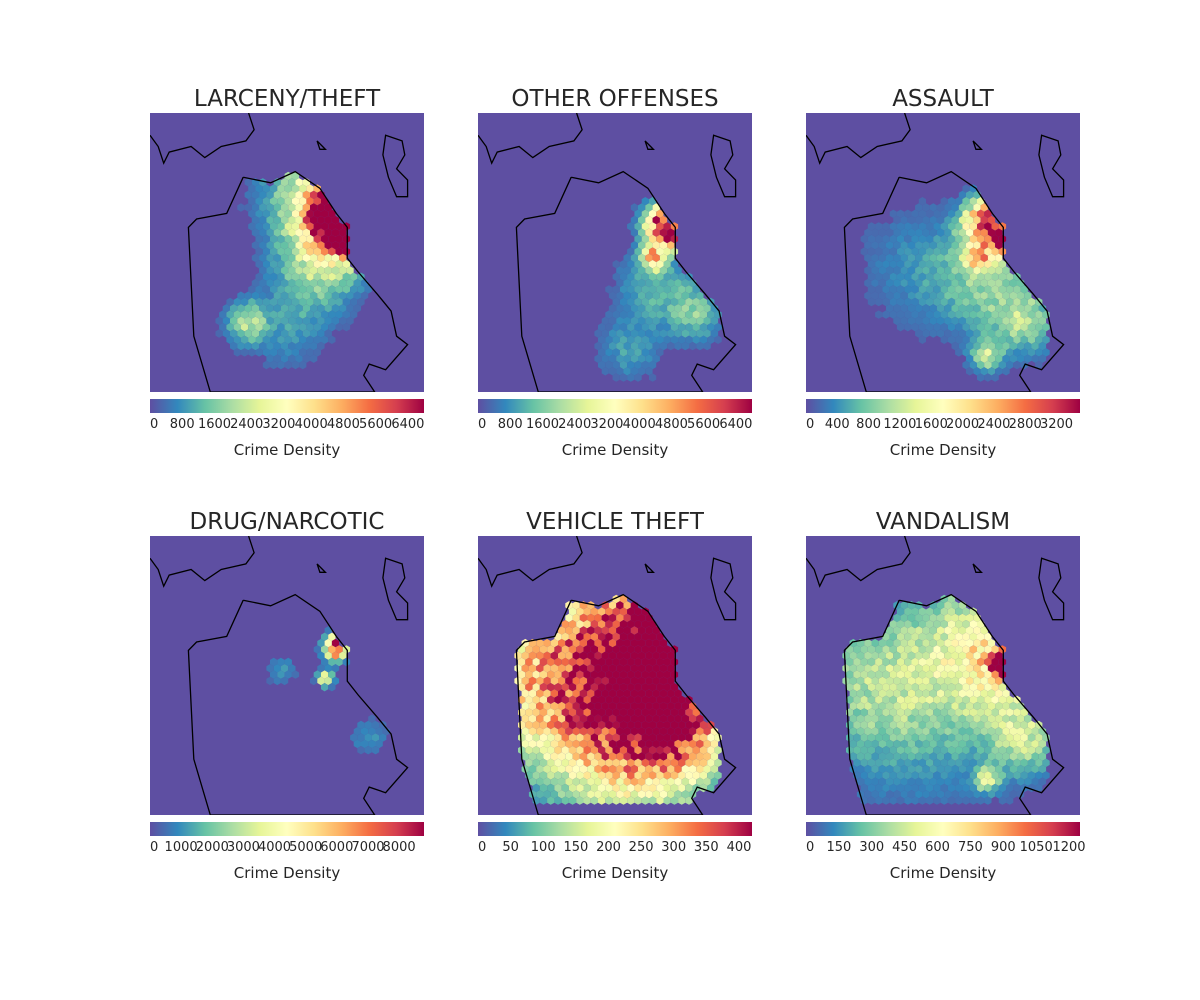 The image size is (1200, 1000). What do you see at coordinates (1025, 424) in the screenshot?
I see `colorbar-tick-label: 2800` at bounding box center [1025, 424].